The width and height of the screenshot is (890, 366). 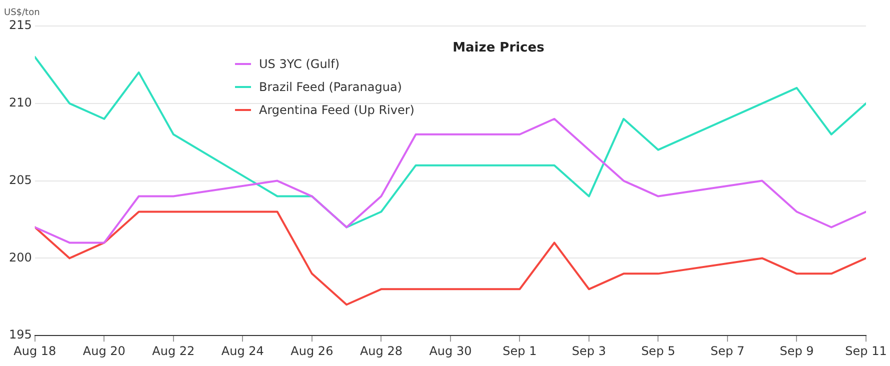 What do you see at coordinates (312, 351) in the screenshot?
I see `x-tick-label: Aug 26` at bounding box center [312, 351].